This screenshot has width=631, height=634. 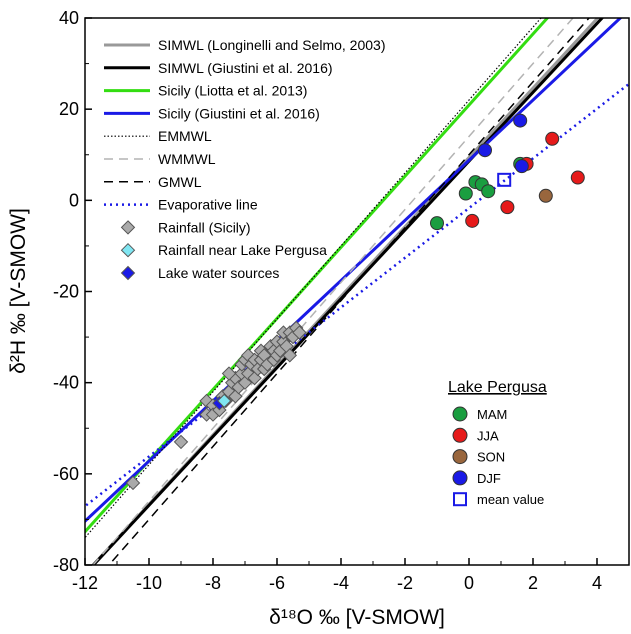 What do you see at coordinates (208, 205) in the screenshot?
I see `legend-label: Evaporative line` at bounding box center [208, 205].